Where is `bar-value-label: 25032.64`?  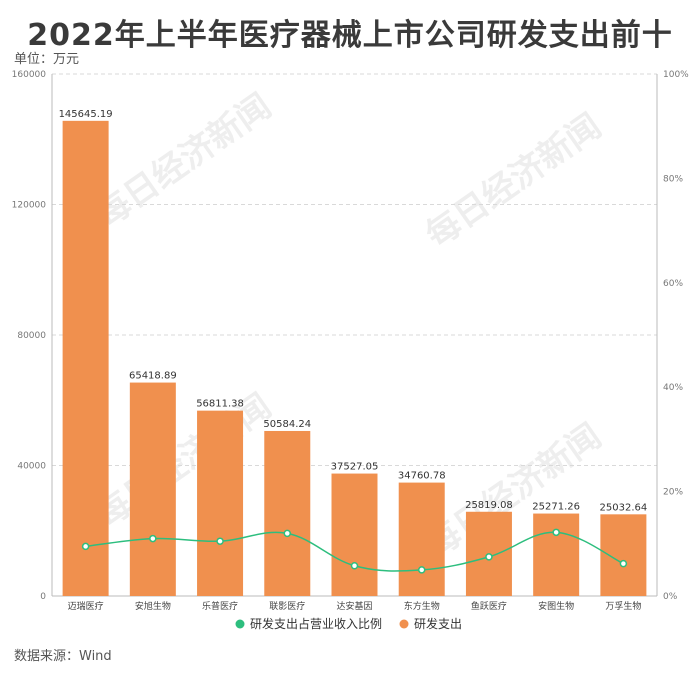 bar-value-label: 25032.64 is located at coordinates (624, 507).